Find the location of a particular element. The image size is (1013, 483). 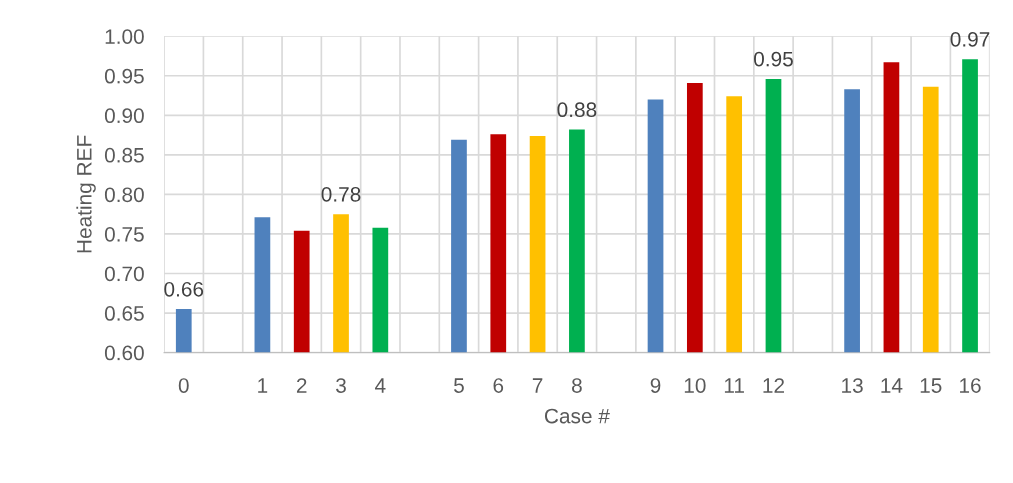

data-label: 0.78 is located at coordinates (341, 194).